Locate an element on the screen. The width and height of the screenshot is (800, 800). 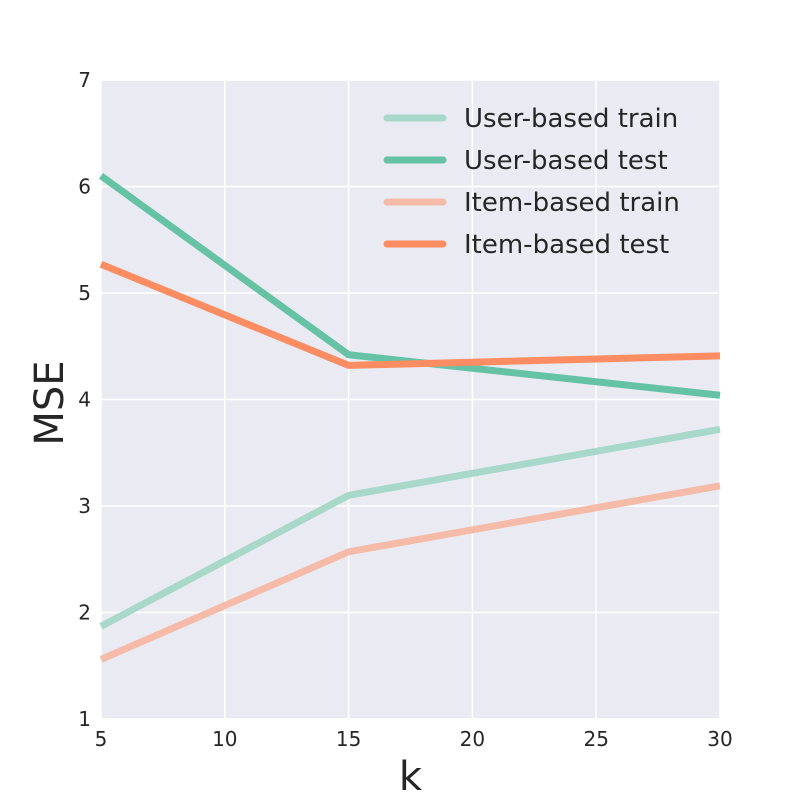
legend-label-item-based-train: Item-based train is located at coordinates (572, 203).